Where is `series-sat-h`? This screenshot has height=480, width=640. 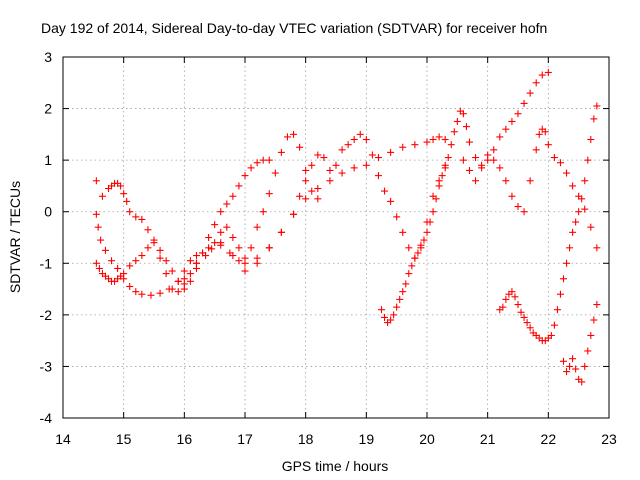 series-sat-h is located at coordinates (580, 343).